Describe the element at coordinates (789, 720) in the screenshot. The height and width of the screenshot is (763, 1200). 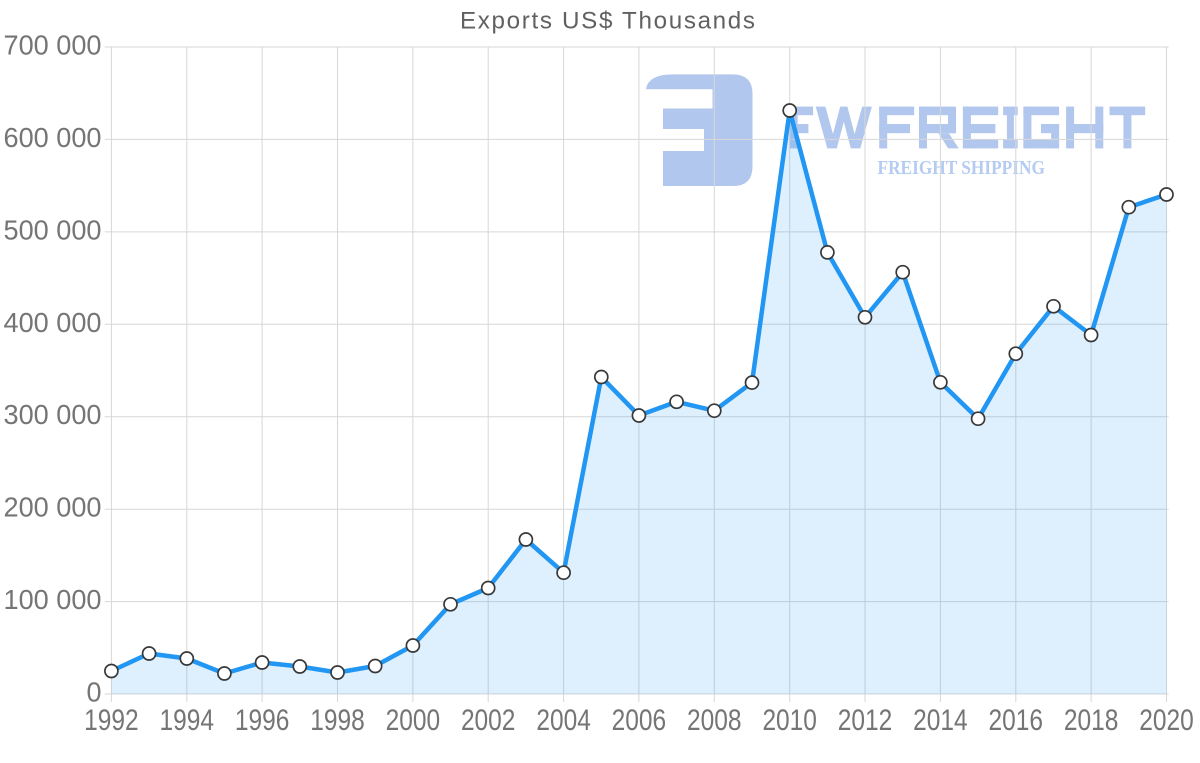
I see `svg-text: 2010` at that location.